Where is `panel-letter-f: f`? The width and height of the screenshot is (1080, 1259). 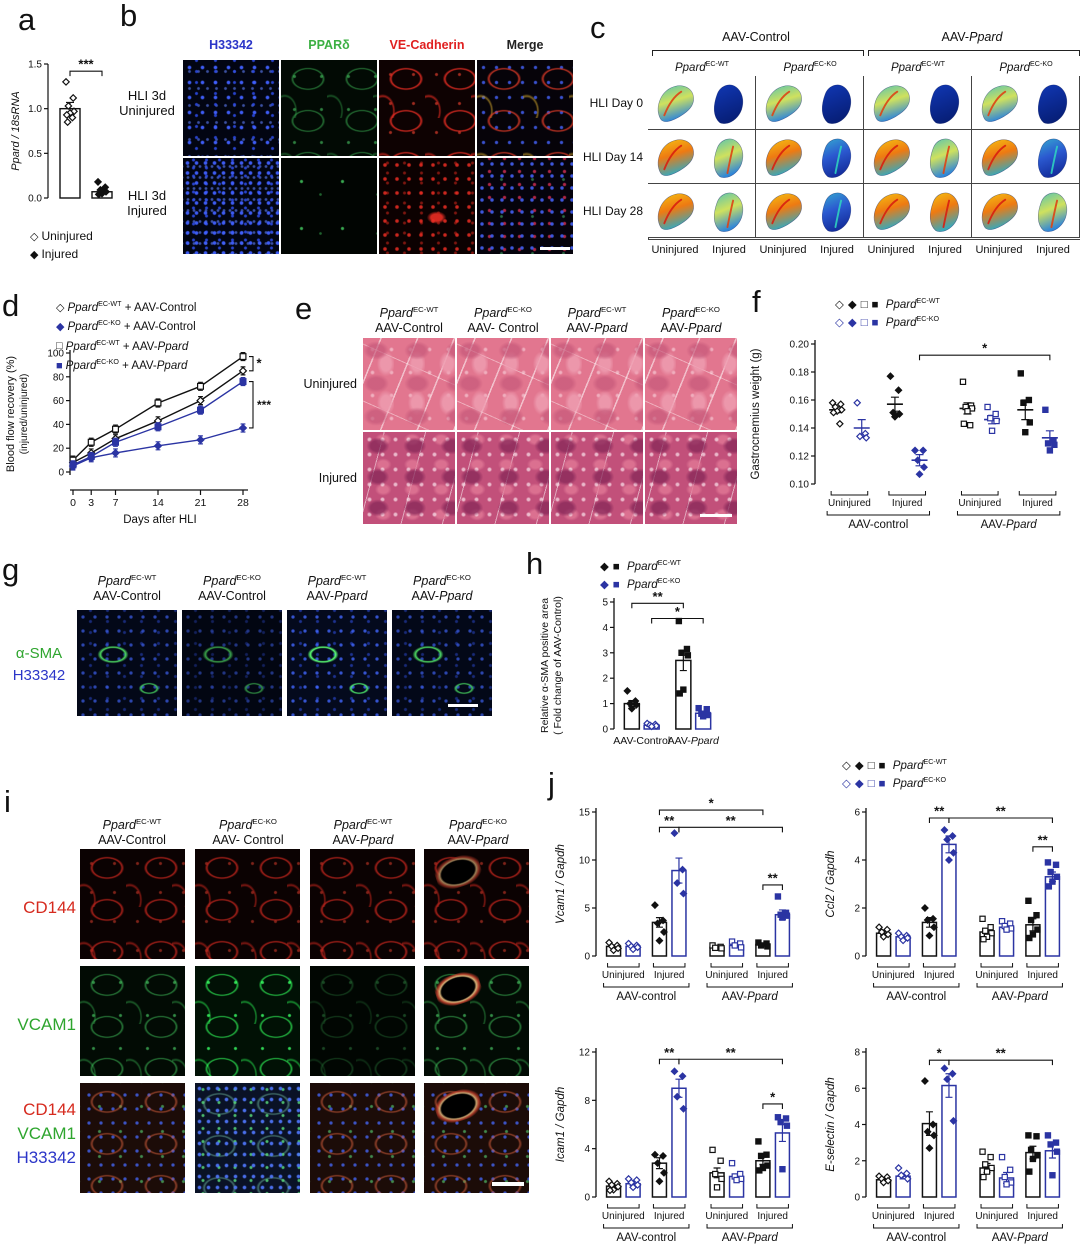 panel-letter-f: f is located at coordinates (756, 301).